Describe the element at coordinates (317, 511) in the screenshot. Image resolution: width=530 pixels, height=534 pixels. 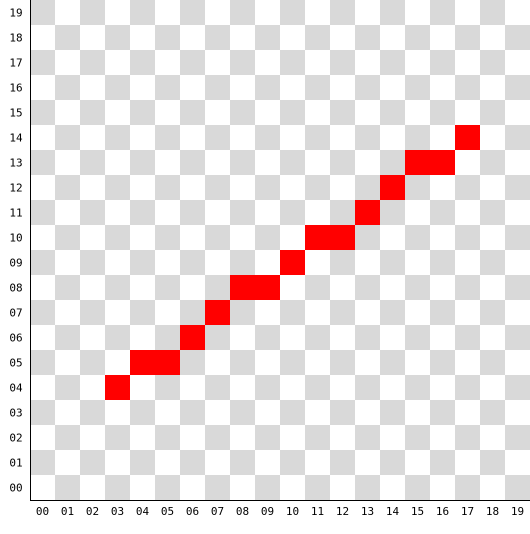
I see `x-tick-label: 11` at that location.